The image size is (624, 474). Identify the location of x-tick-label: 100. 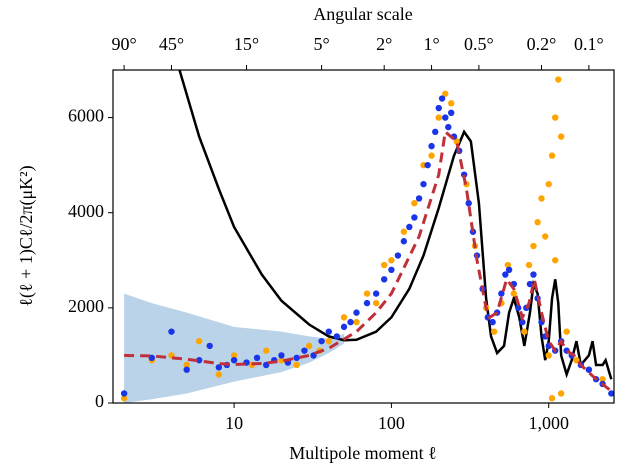
(391, 423).